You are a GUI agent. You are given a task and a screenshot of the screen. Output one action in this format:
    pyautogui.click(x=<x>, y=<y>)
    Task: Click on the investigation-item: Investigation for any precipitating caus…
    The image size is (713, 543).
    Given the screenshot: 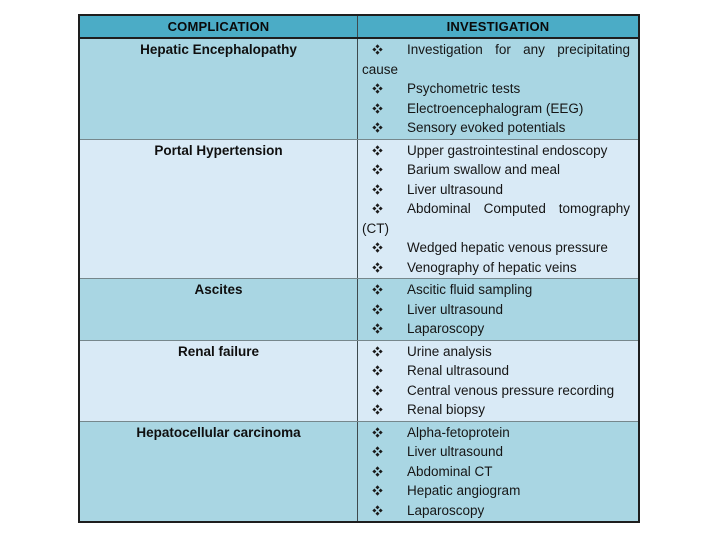 What is the action you would take?
    pyautogui.click(x=496, y=59)
    